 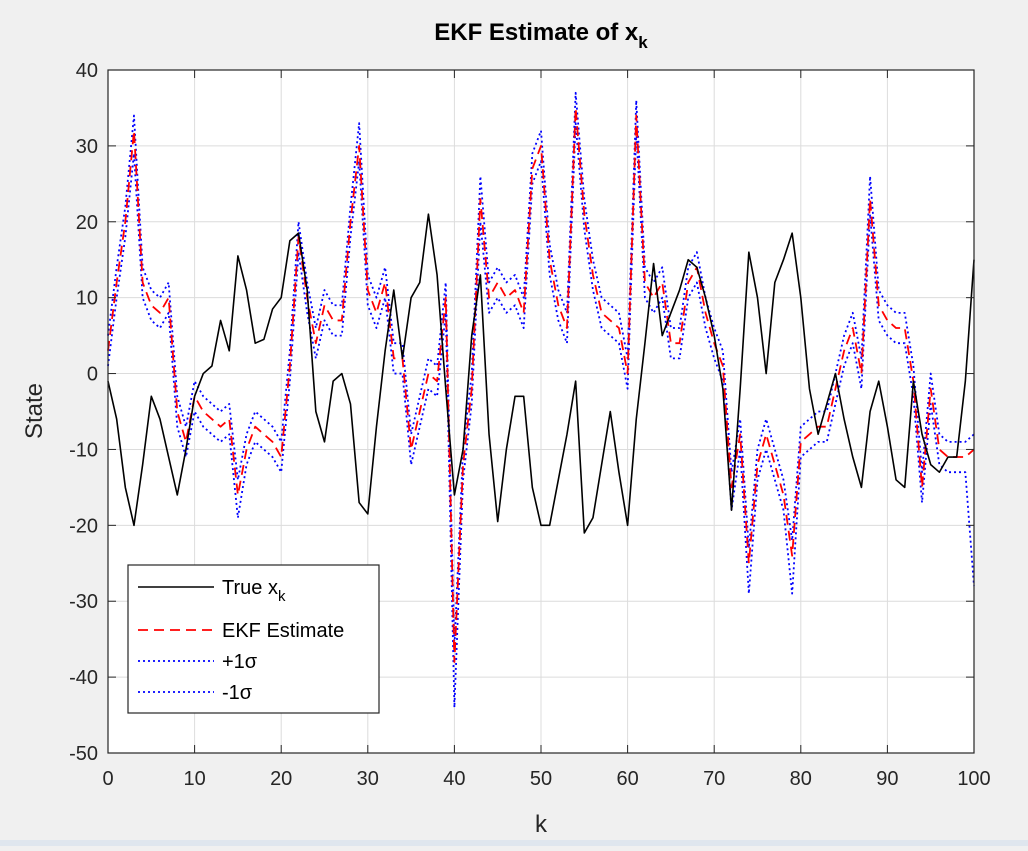 What do you see at coordinates (541, 824) in the screenshot?
I see `x-axis-label: k` at bounding box center [541, 824].